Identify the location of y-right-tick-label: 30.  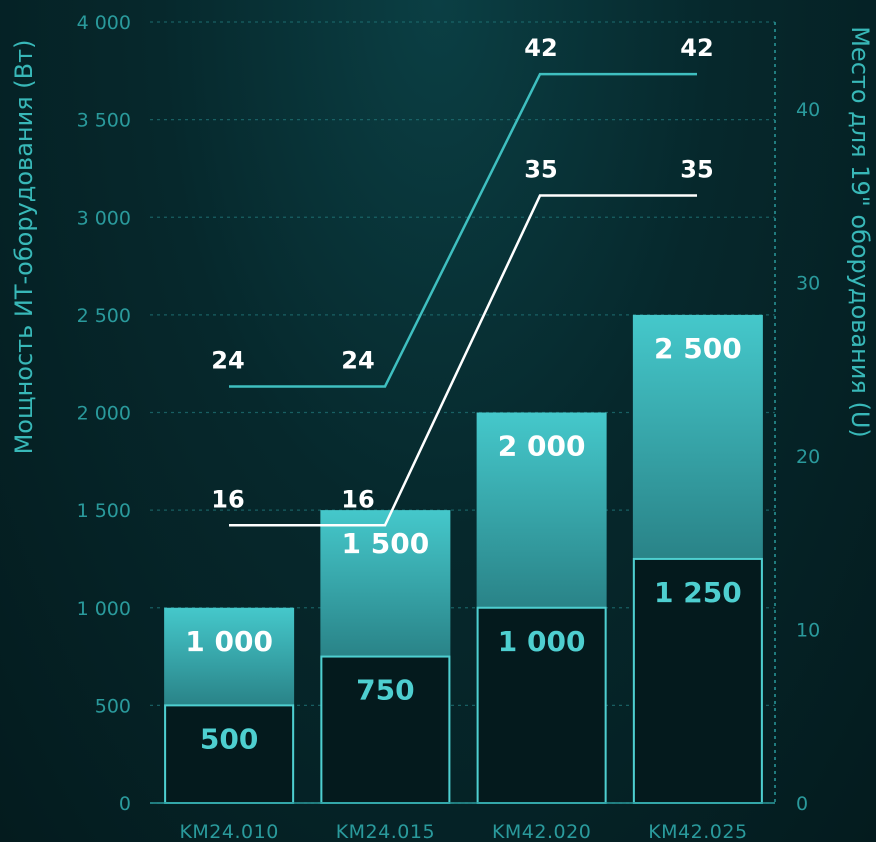
(808, 283).